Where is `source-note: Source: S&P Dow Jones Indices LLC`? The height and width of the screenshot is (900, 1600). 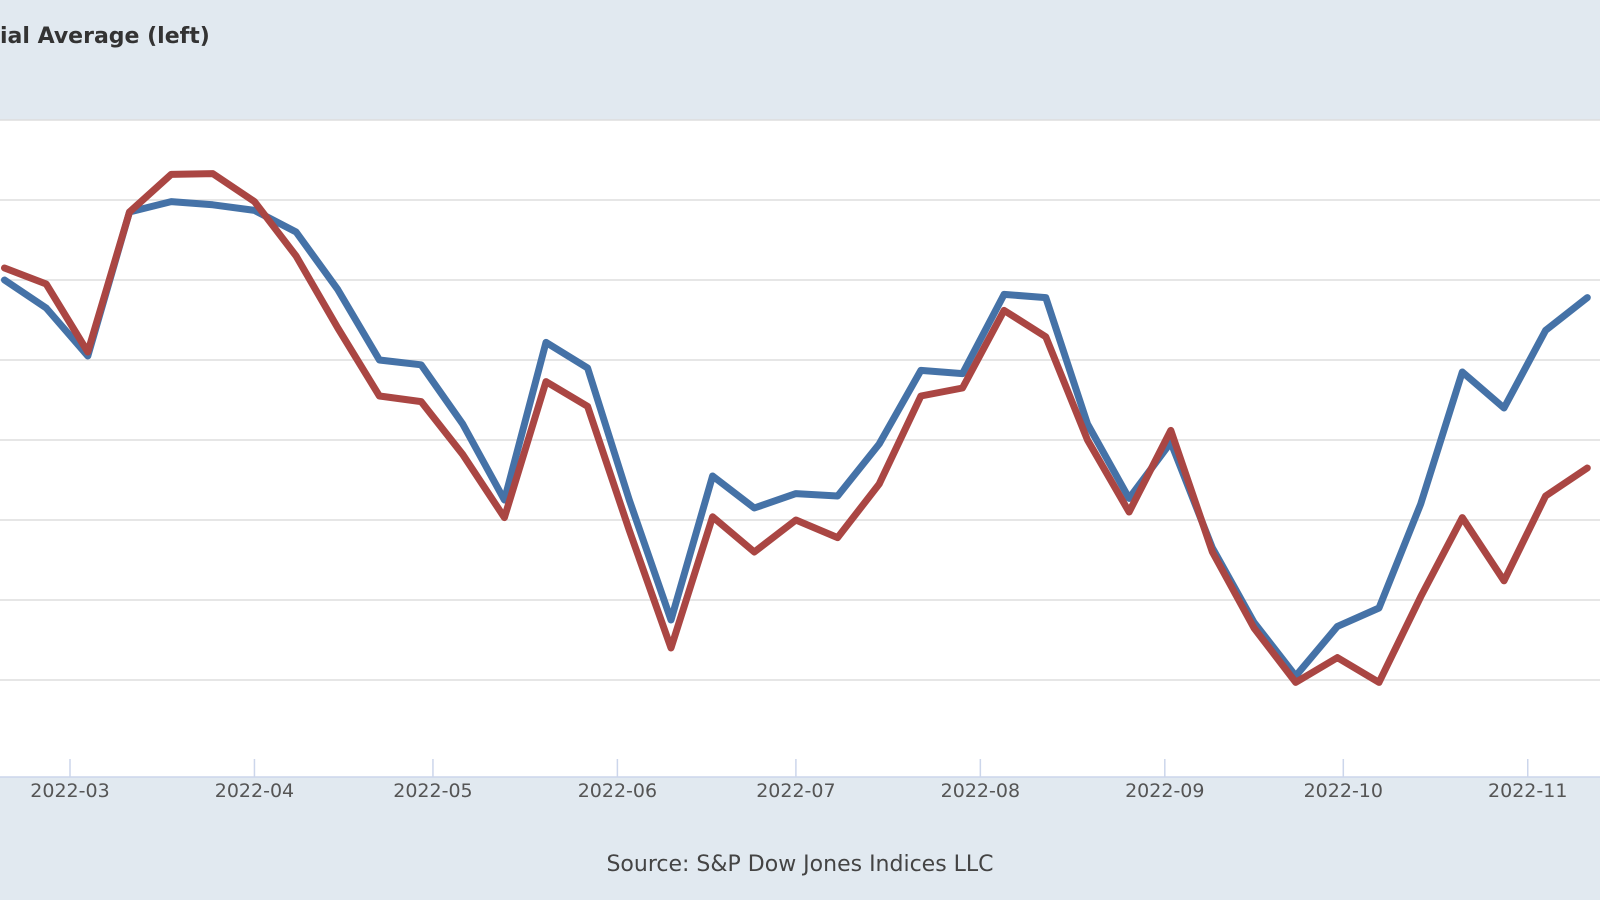 source-note: Source: S&P Dow Jones Indices LLC is located at coordinates (800, 864).